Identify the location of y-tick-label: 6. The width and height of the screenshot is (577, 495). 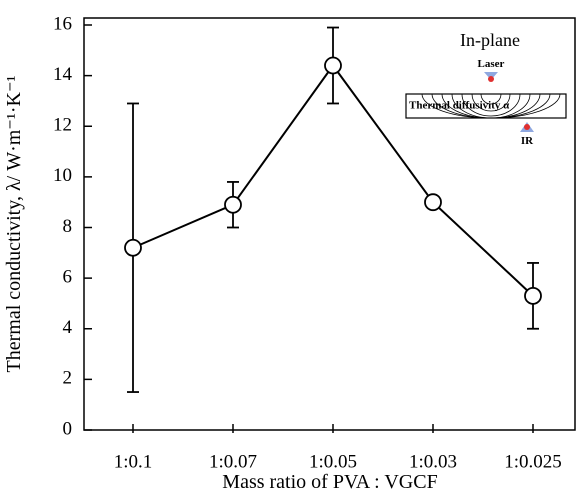
(68, 276).